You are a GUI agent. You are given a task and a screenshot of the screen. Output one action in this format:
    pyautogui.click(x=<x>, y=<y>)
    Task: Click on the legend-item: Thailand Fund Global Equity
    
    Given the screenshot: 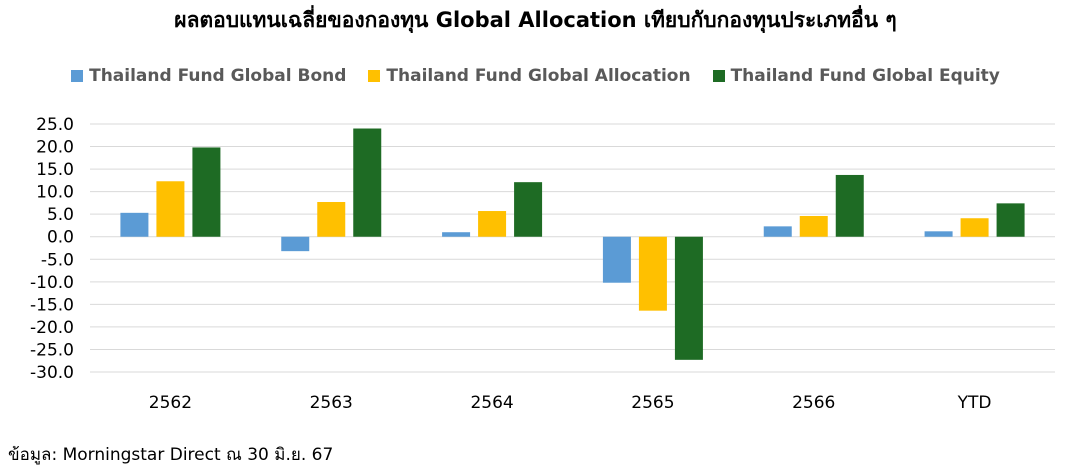 What is the action you would take?
    pyautogui.click(x=856, y=76)
    